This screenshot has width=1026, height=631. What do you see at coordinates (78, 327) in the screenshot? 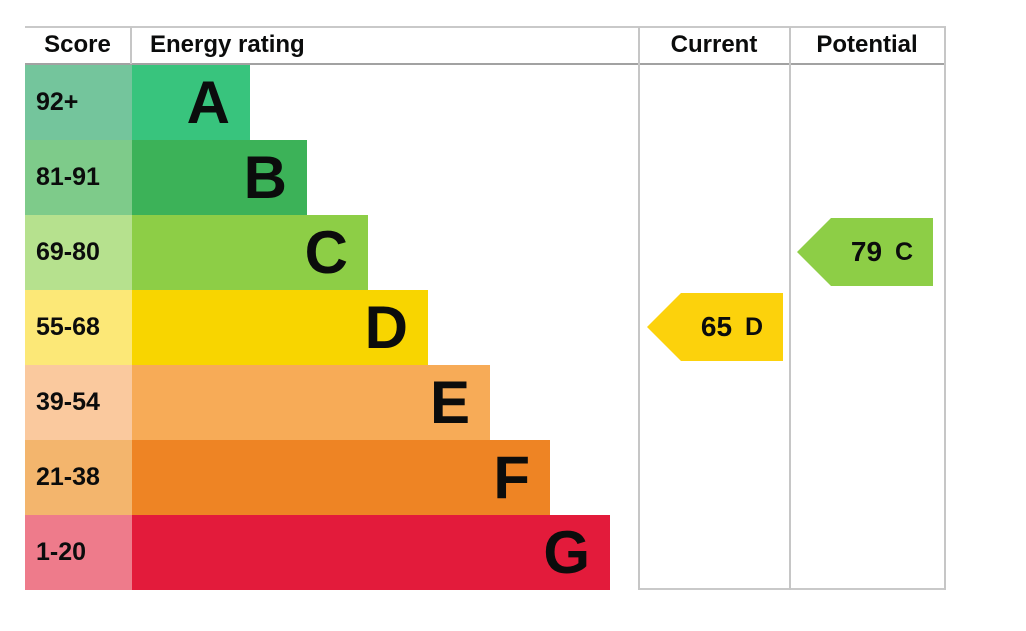
I see `band-d-score-cell: 55-68` at bounding box center [78, 327].